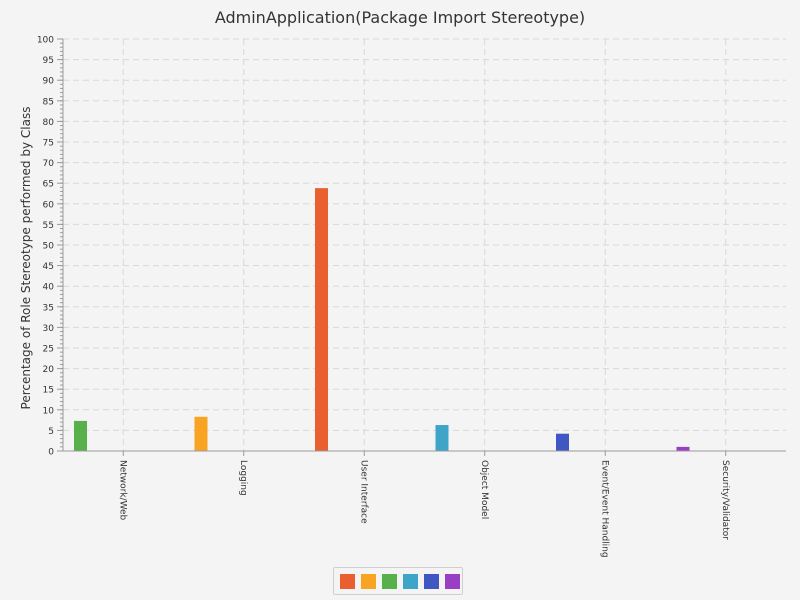 This screenshot has width=800, height=600. What do you see at coordinates (48, 185) in the screenshot?
I see `y-tick-label: 65` at bounding box center [48, 185].